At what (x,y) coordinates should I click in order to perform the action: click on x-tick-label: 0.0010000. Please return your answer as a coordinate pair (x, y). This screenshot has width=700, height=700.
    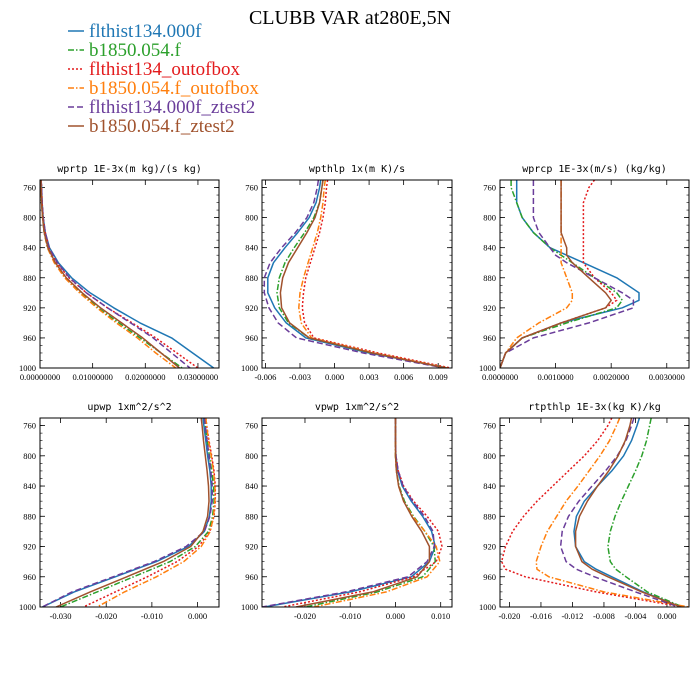
    Looking at the image, I should click on (556, 377).